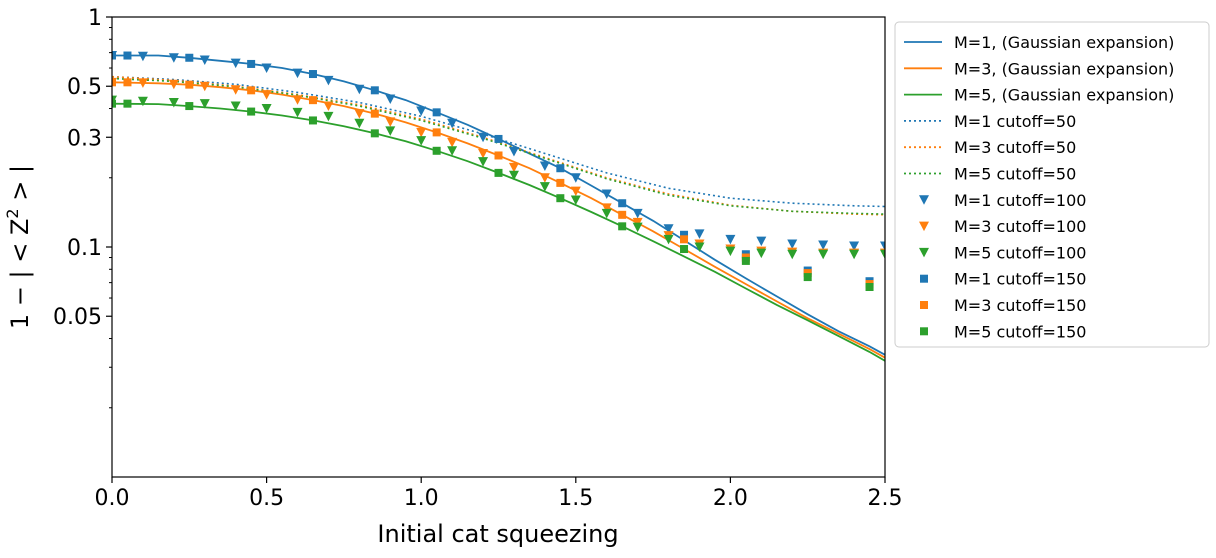 The width and height of the screenshot is (1216, 558). Describe the element at coordinates (1015, 174) in the screenshot. I see `legend-label: M=5 cutoff=50` at that location.